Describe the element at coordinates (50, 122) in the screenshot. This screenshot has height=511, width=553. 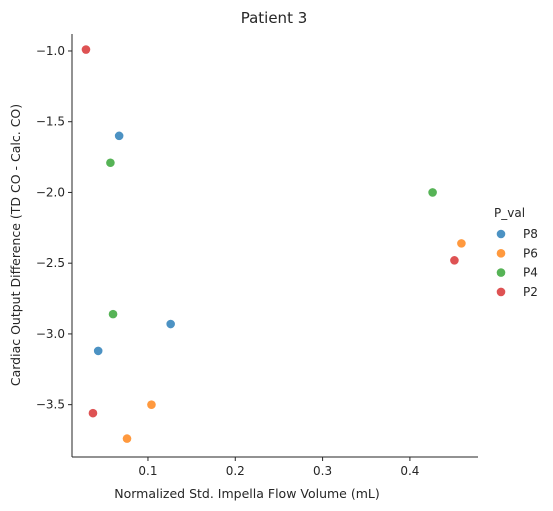
I see `y-tick-label: −1.5` at that location.